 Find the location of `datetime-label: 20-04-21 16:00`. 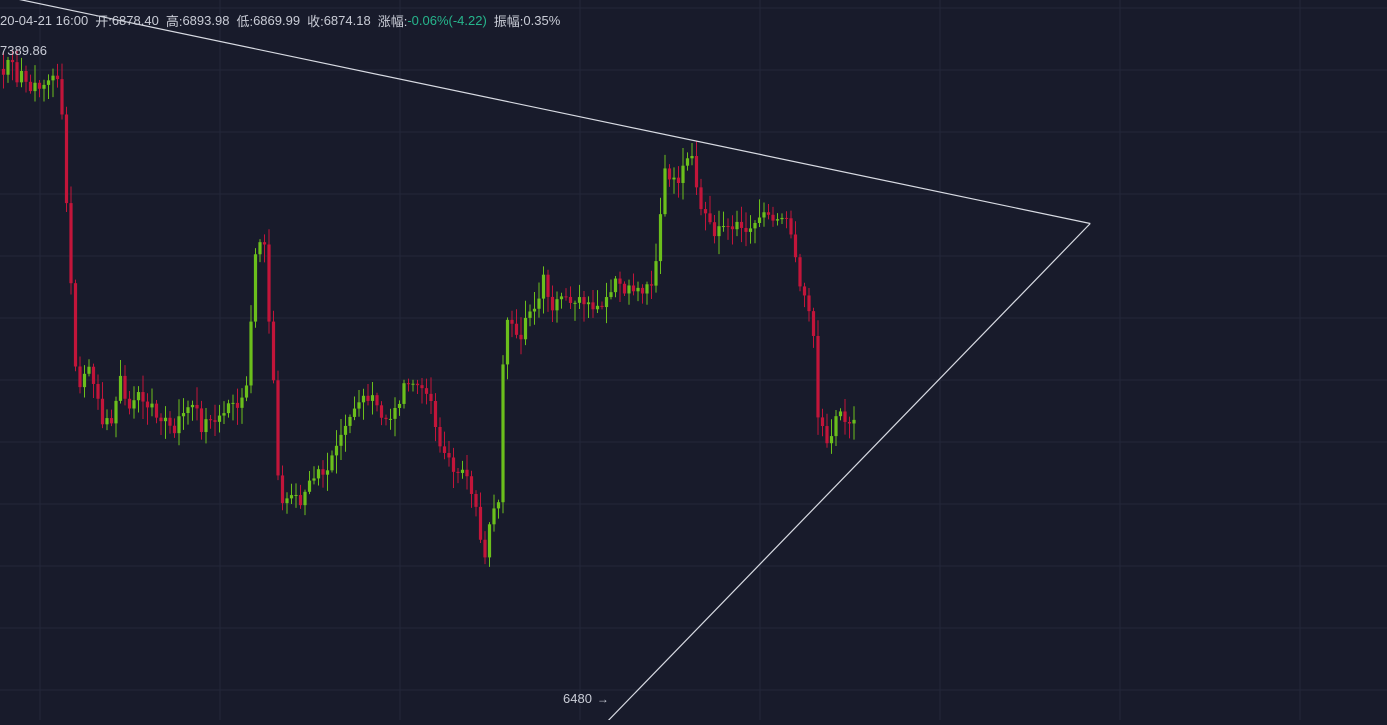

datetime-label: 20-04-21 16:00 is located at coordinates (44, 20).